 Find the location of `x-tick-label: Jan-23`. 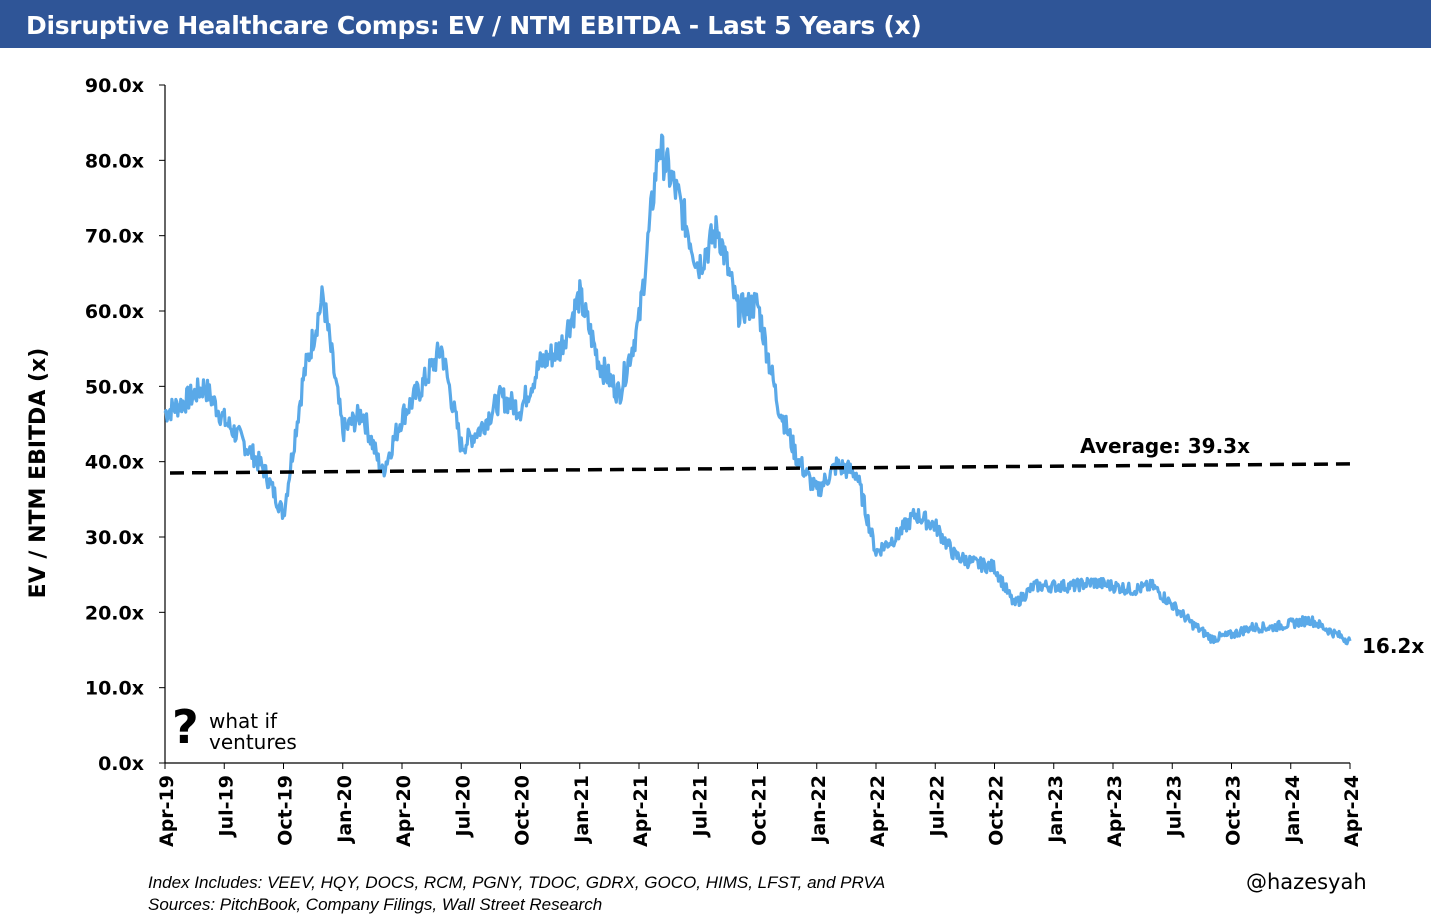

x-tick-label: Jan-23 is located at coordinates (1056, 810).